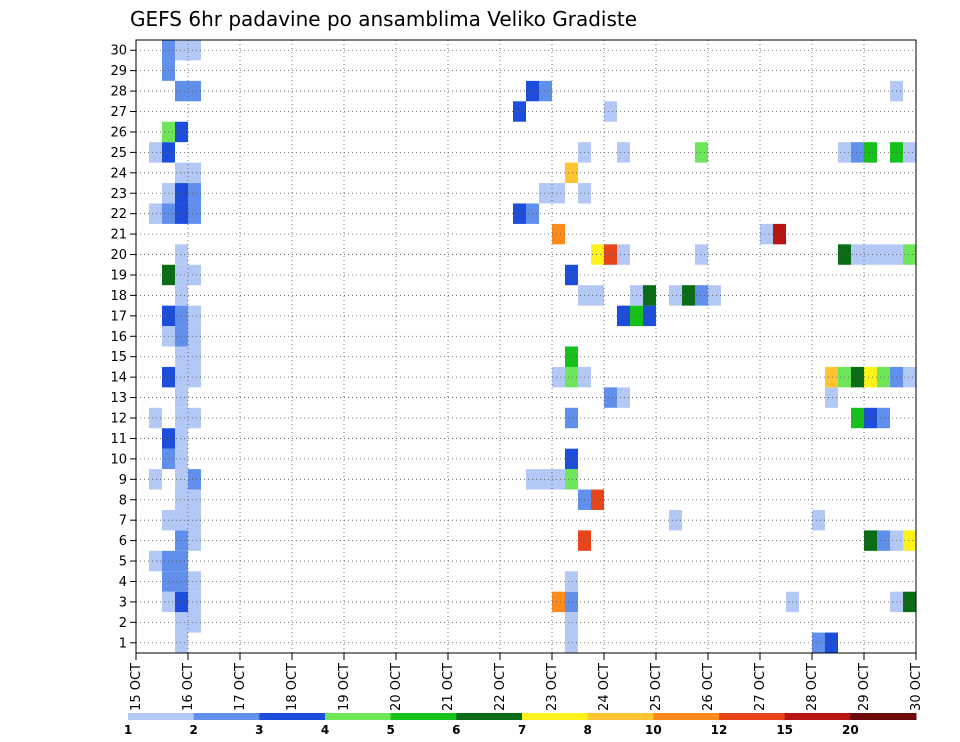 This screenshot has height=742, width=960. What do you see at coordinates (344, 687) in the screenshot?
I see `x-tick-label: 19 OCT` at bounding box center [344, 687].